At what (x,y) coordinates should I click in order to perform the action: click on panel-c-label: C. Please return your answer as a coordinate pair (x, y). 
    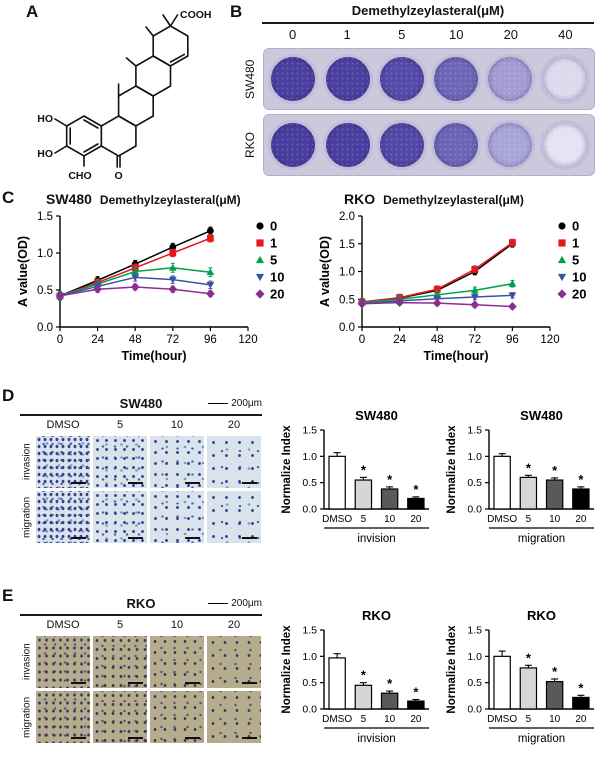
    Looking at the image, I should click on (8, 197).